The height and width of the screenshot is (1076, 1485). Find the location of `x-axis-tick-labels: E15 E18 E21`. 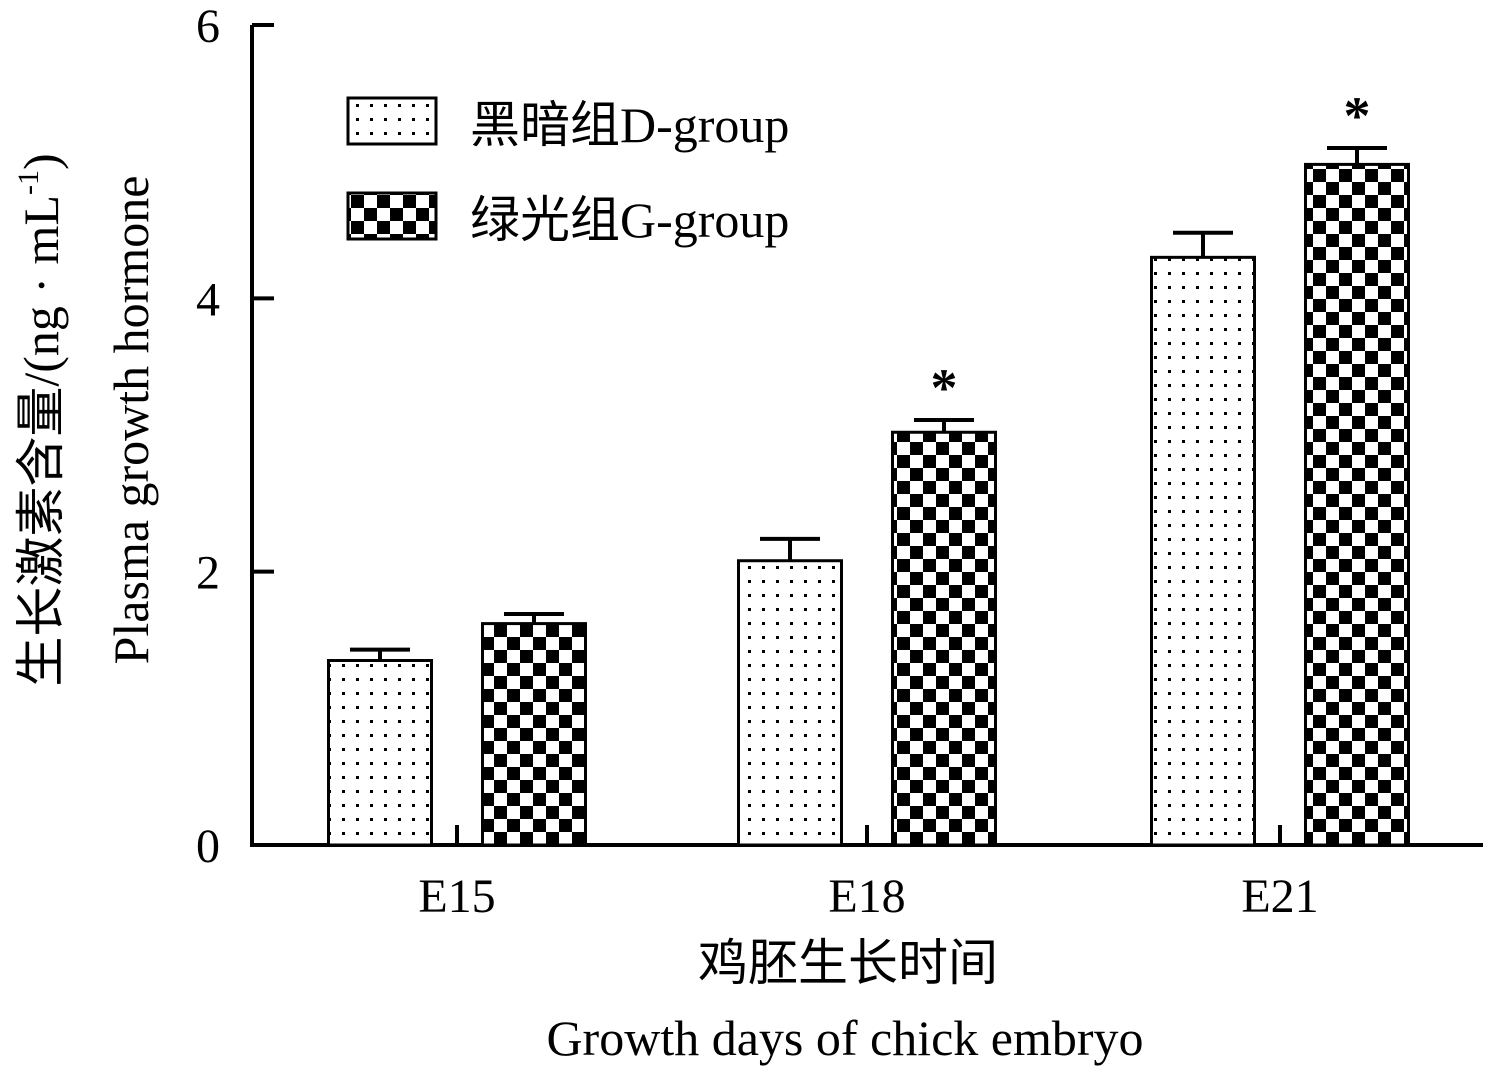

x-axis-tick-labels: E15 E18 E21 is located at coordinates (868, 896).